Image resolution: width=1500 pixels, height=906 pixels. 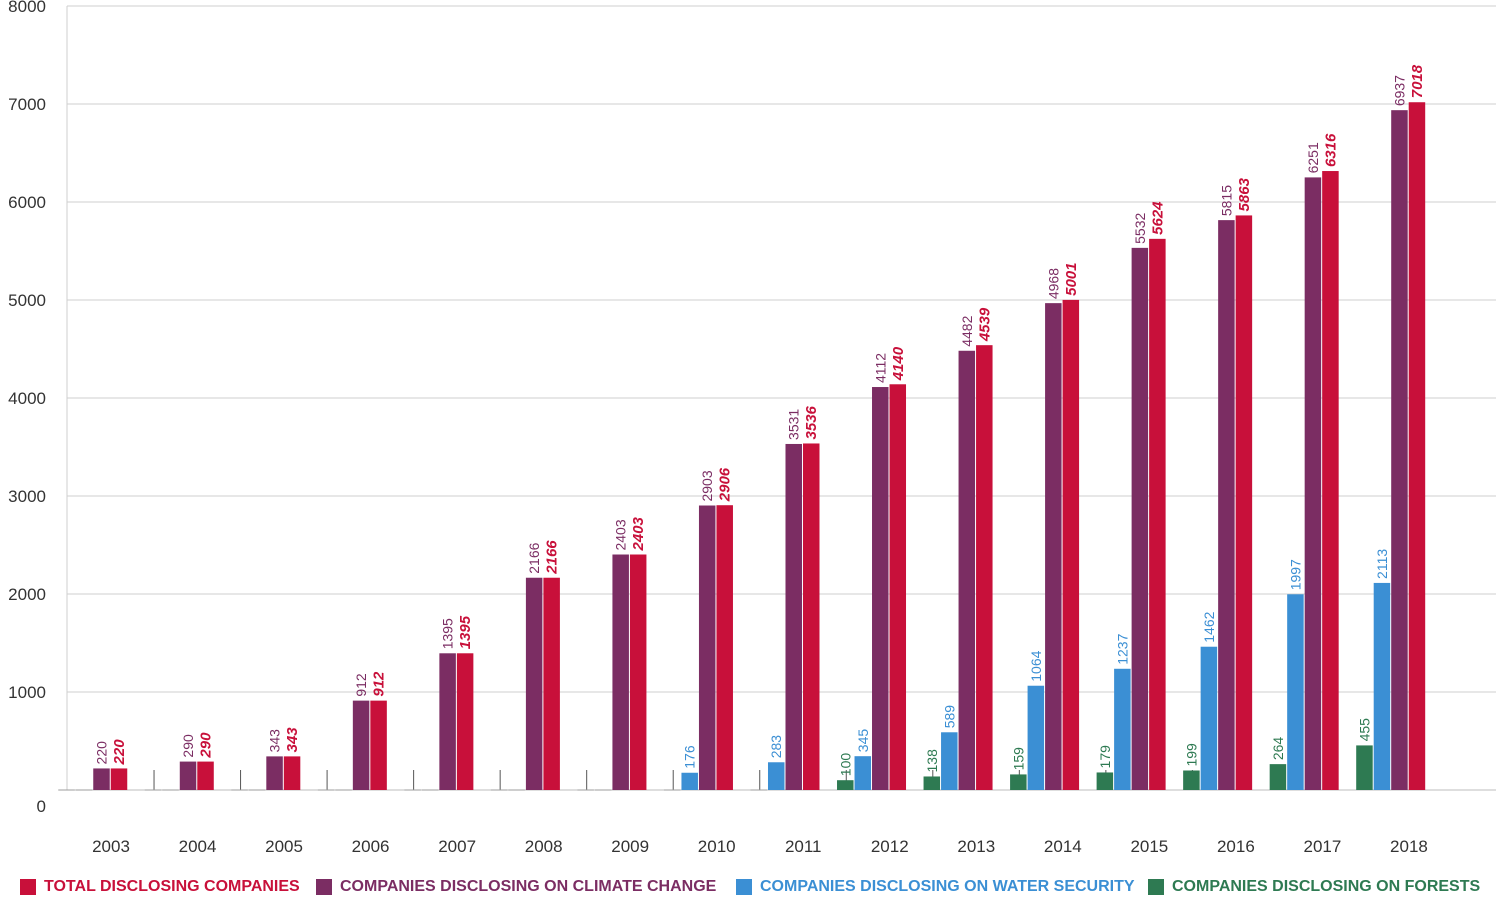 I want to click on data-label-total: 4140, so click(x=898, y=363).